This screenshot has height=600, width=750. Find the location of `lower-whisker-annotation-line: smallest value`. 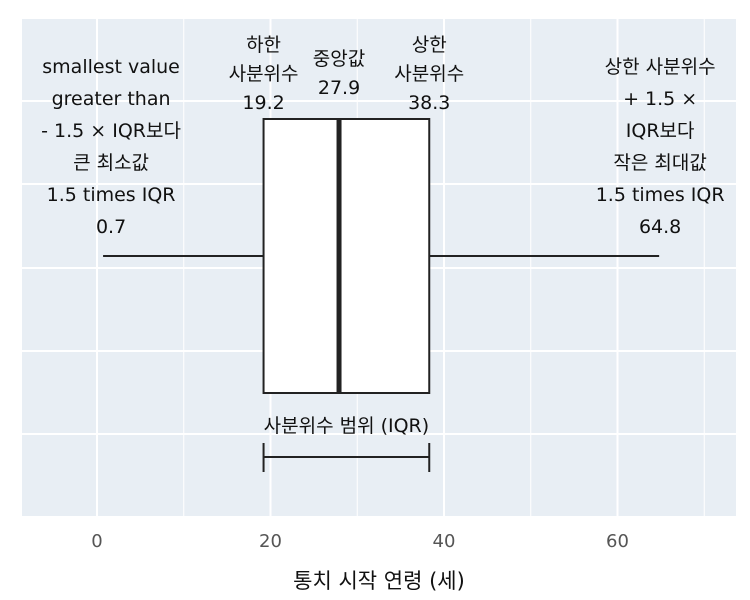

lower-whisker-annotation-line: smallest value is located at coordinates (111, 67).